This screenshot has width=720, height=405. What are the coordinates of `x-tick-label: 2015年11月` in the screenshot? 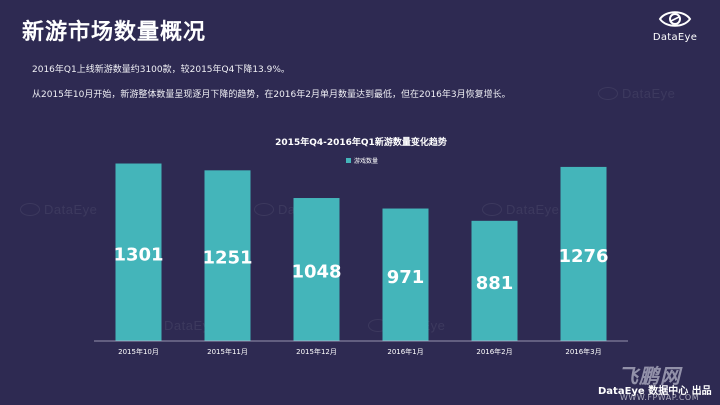 It's located at (227, 351).